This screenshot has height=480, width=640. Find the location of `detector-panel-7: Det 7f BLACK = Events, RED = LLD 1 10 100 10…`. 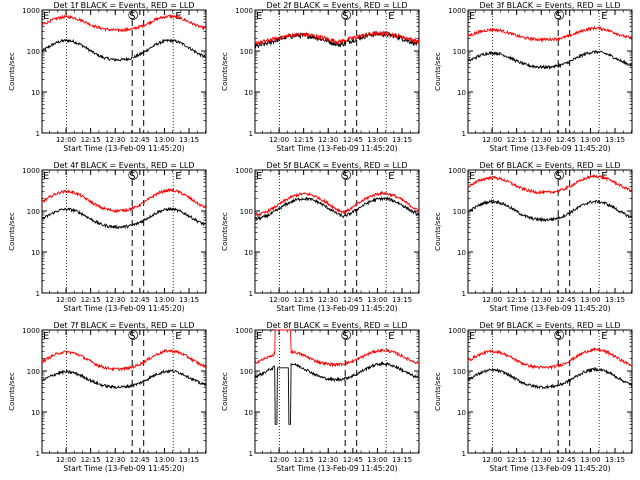

detector-panel-7: Det 7f BLACK = Events, RED = LLD 1 10 100 10… is located at coordinates (107, 397).